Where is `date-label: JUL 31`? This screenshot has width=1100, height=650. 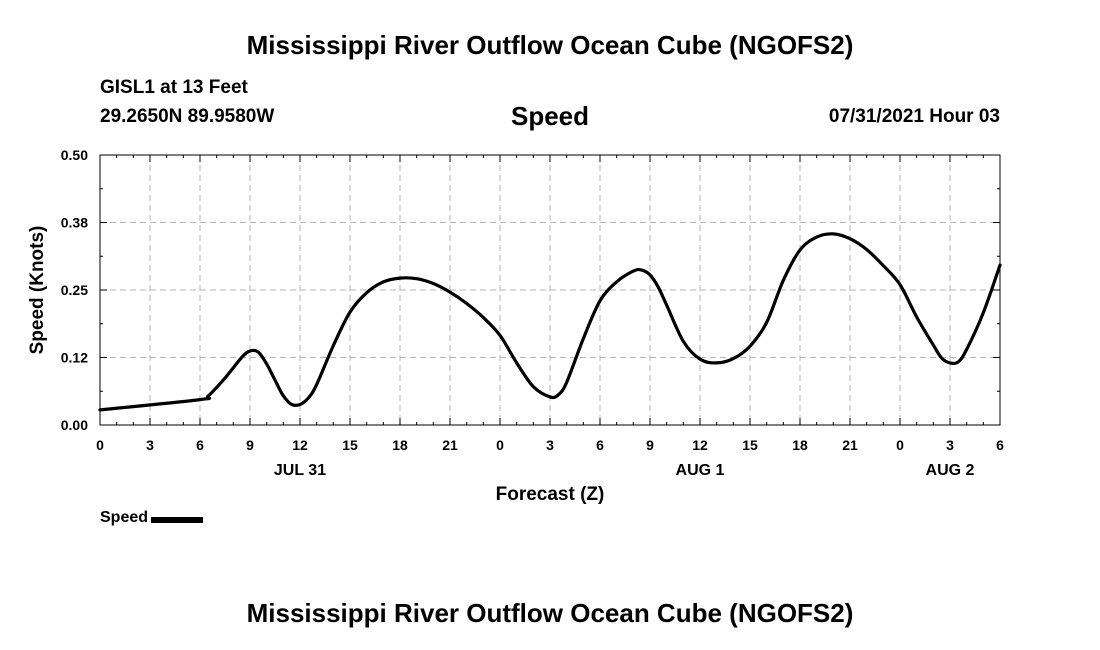 date-label: JUL 31 is located at coordinates (300, 470).